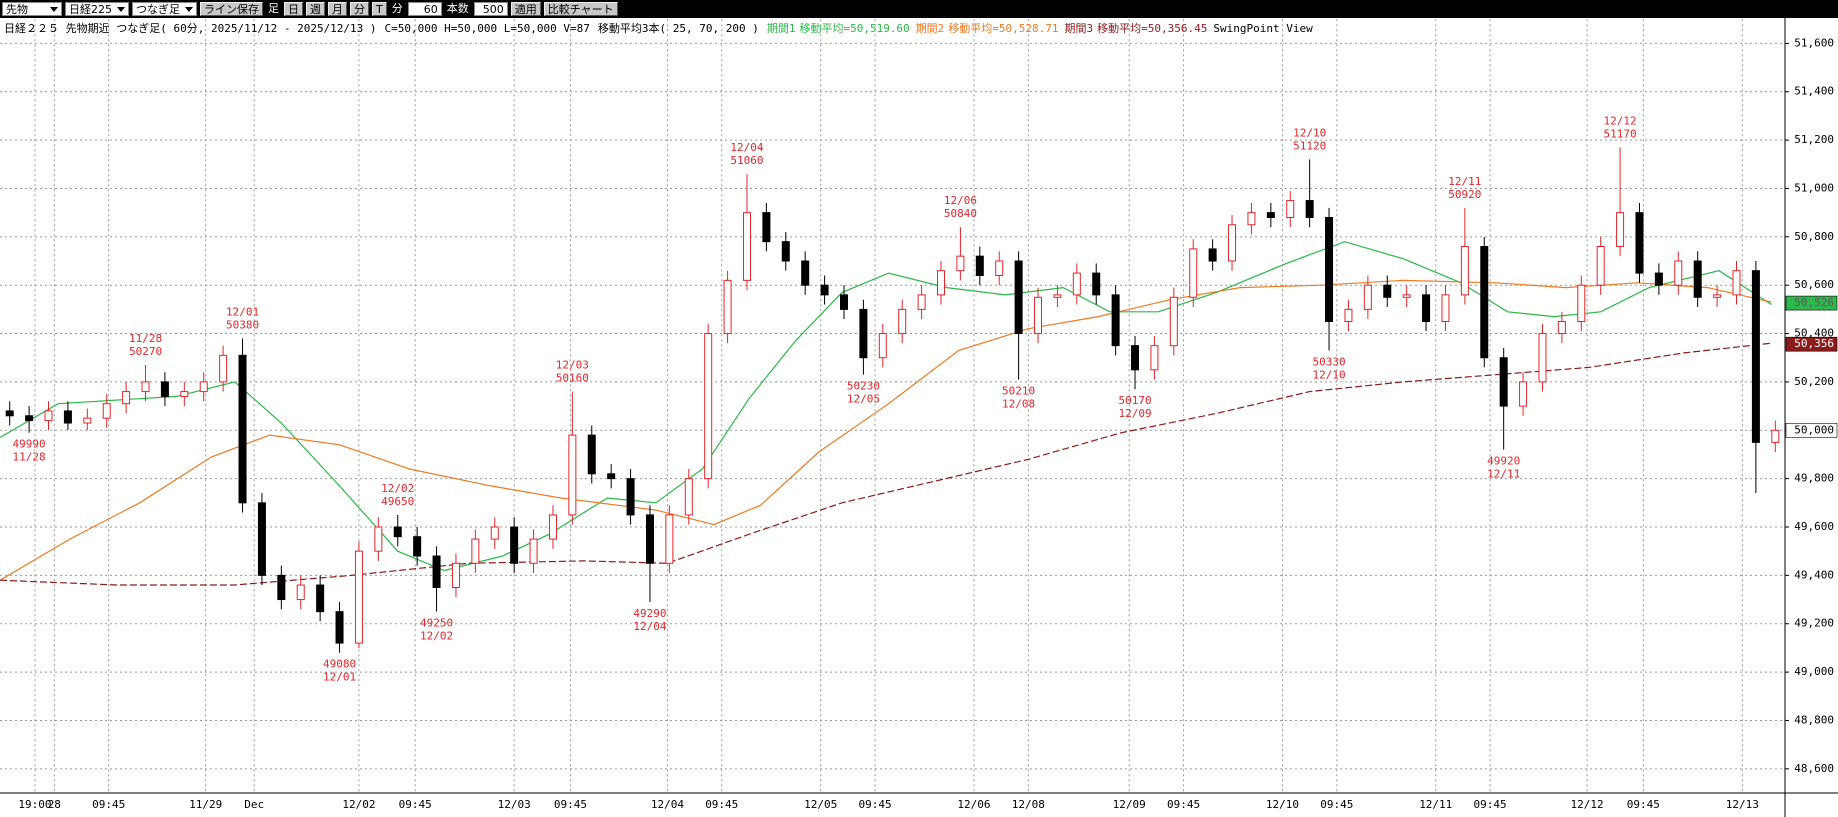 The image size is (1838, 817). Describe the element at coordinates (1814, 671) in the screenshot. I see `y-tick-label: 49,000` at that location.